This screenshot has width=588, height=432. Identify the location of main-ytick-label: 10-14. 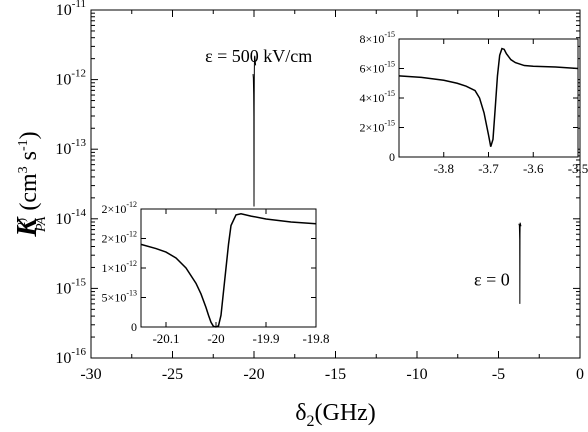
(70, 217).